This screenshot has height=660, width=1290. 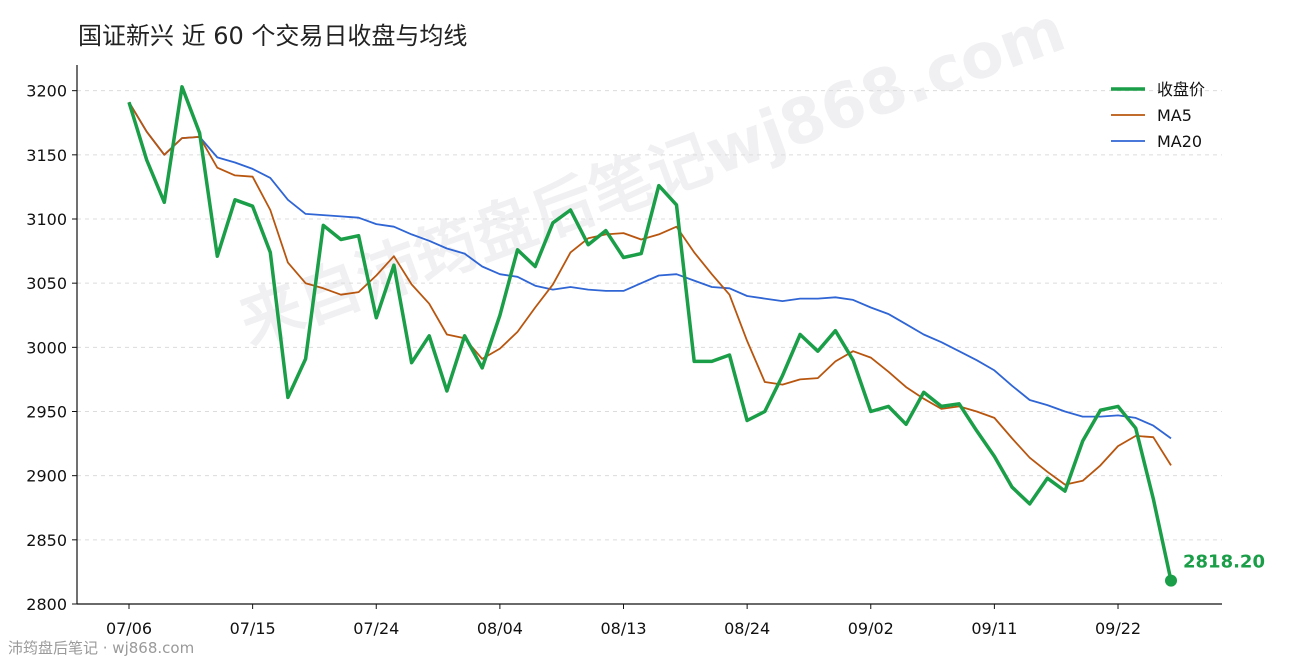 I want to click on x-tick-label: 07/24, so click(x=376, y=628).